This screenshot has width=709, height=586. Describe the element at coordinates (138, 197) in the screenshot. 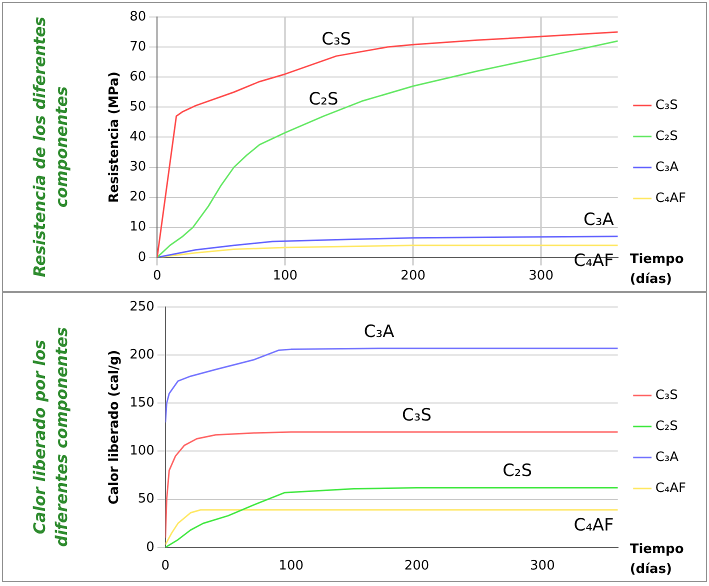

I see `y-tick-label: 20` at that location.